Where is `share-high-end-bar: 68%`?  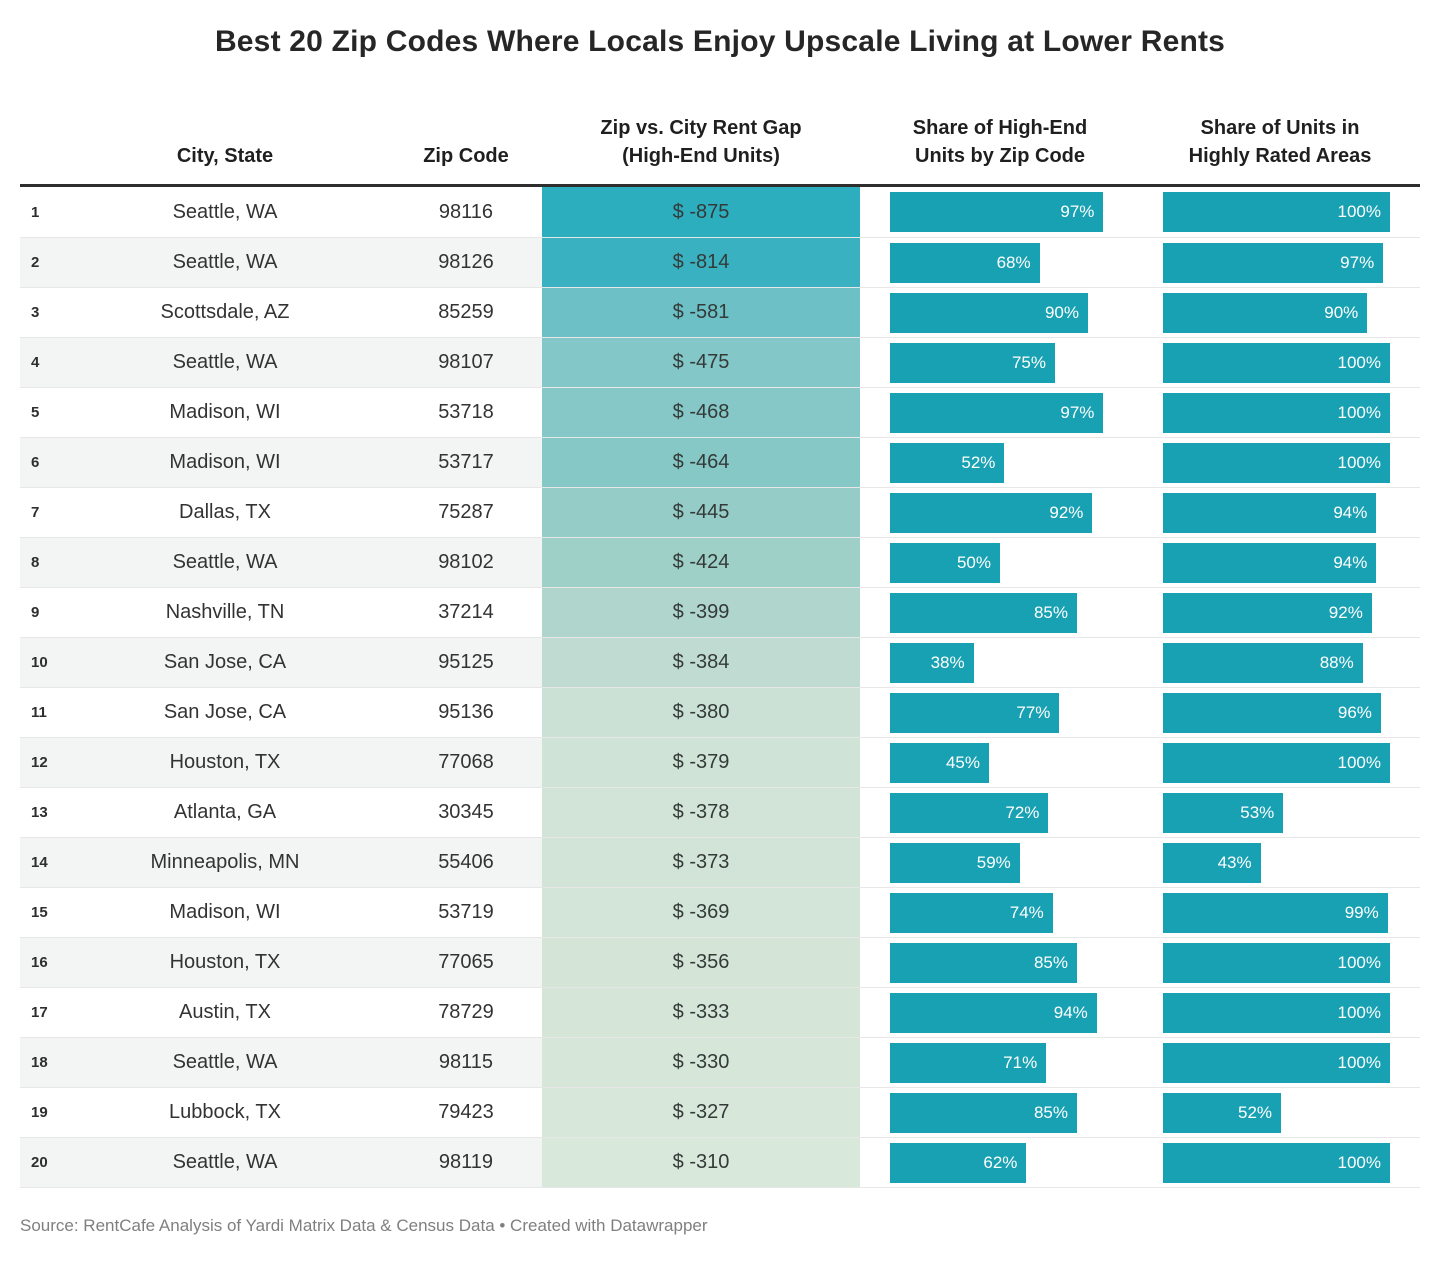 share-high-end-bar: 68% is located at coordinates (965, 262).